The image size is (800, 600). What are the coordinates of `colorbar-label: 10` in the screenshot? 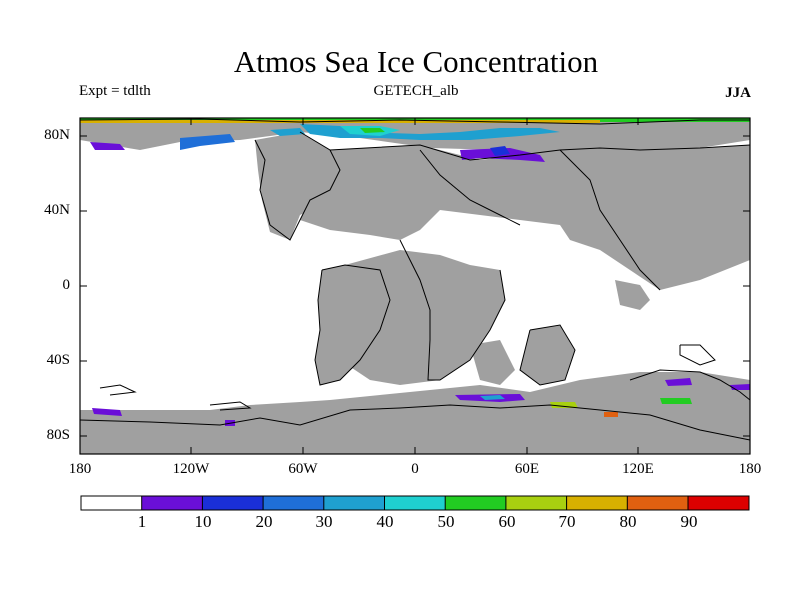 It's located at (203, 521).